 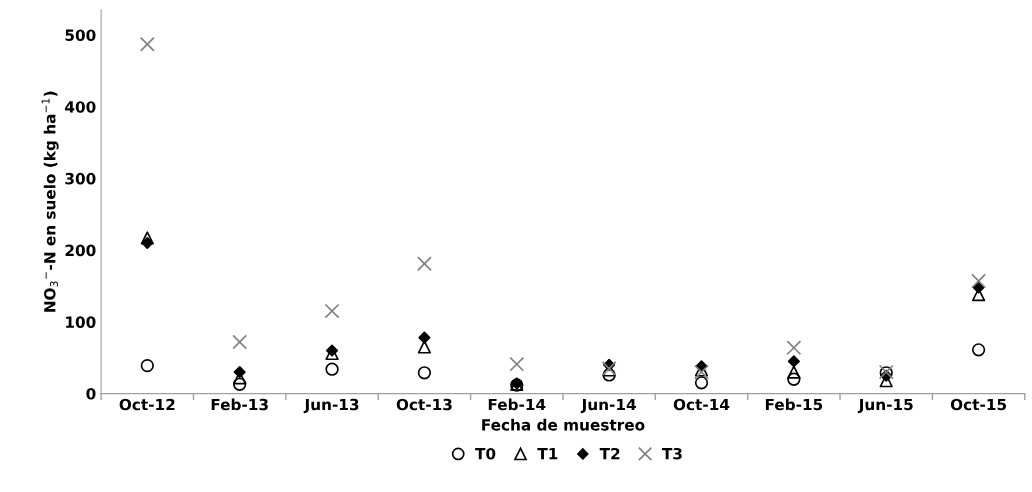 What do you see at coordinates (424, 404) in the screenshot?
I see `x-tick-label: Oct-13` at bounding box center [424, 404].